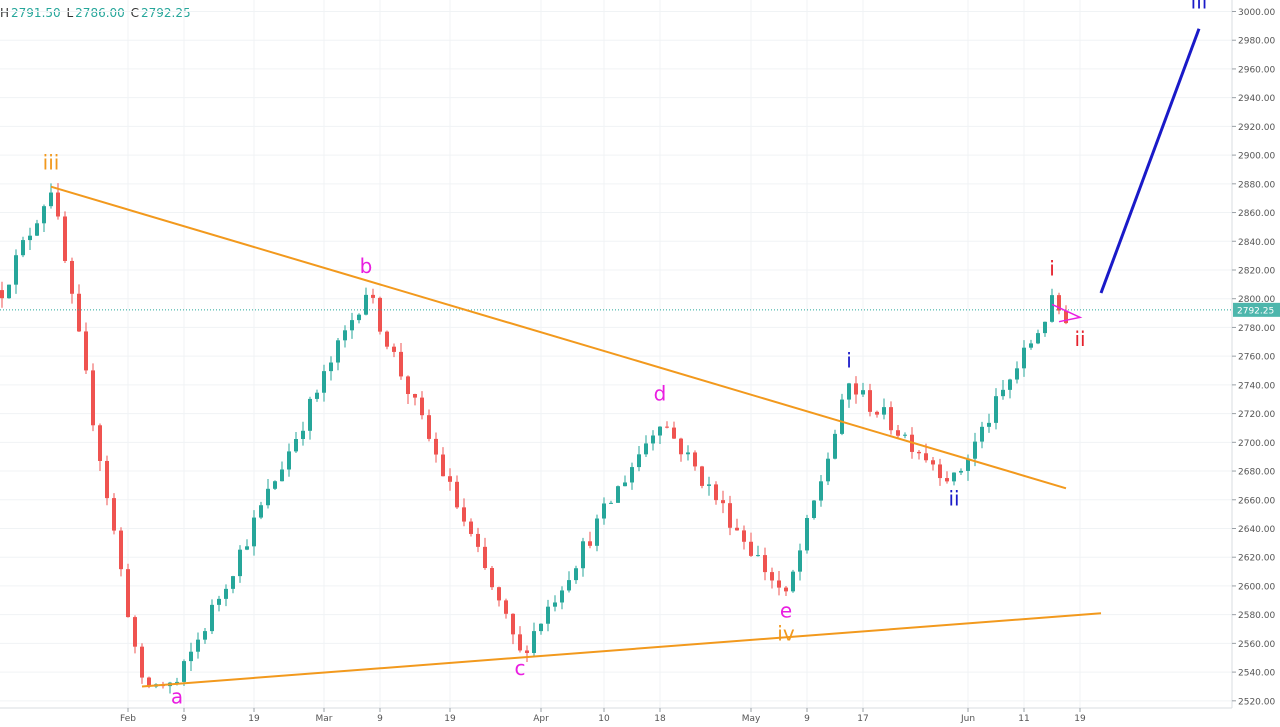 Image resolution: width=1280 pixels, height=727 pixels. I want to click on price-tick-label: 2520.00, so click(1256, 702).